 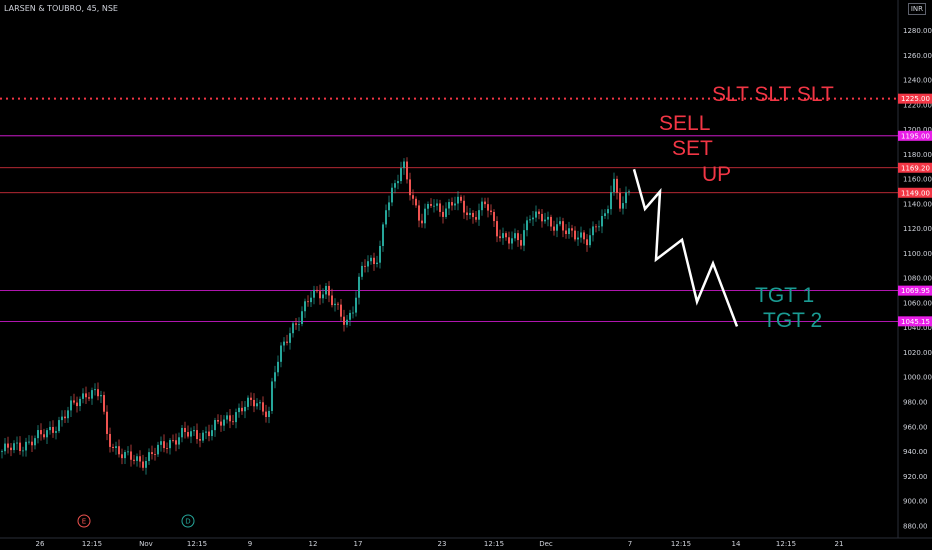 I want to click on chart-annotation: SELL, so click(x=684, y=123).